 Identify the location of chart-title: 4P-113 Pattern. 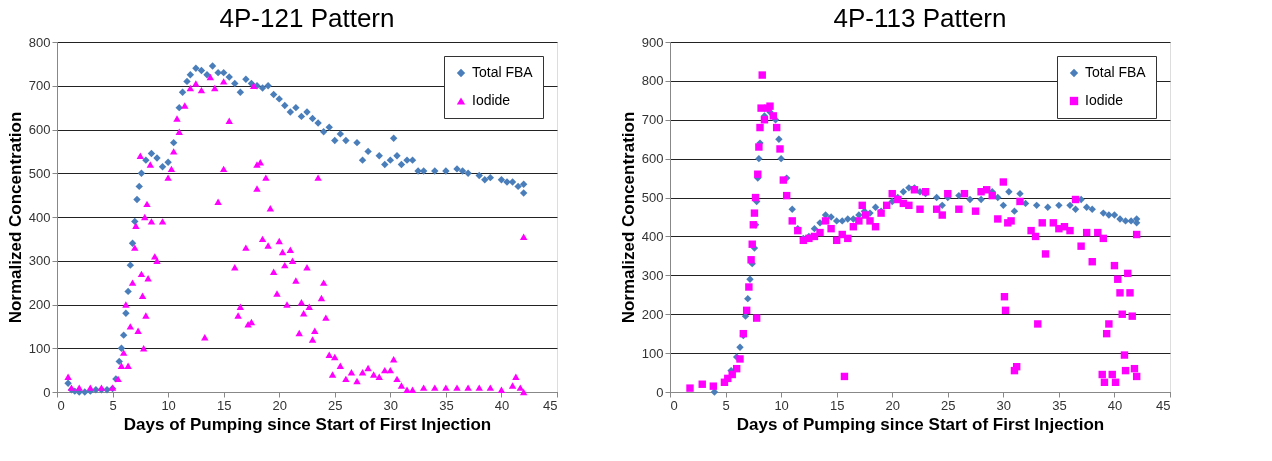
(920, 18).